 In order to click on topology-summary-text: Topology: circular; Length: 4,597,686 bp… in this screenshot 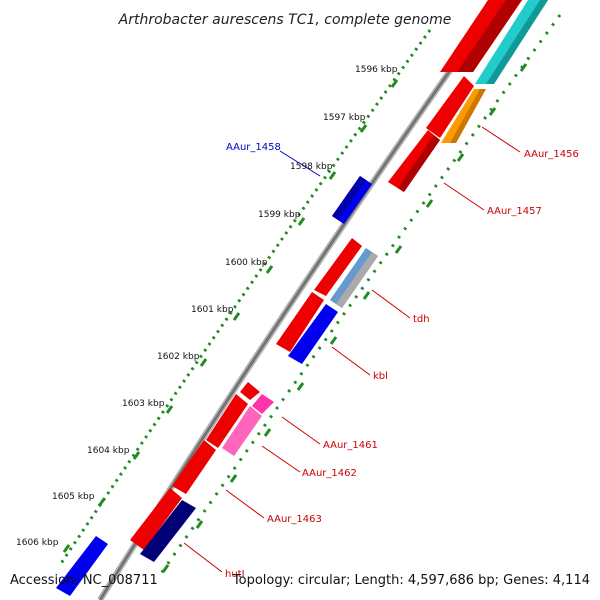, I will do `click(411, 580)`.